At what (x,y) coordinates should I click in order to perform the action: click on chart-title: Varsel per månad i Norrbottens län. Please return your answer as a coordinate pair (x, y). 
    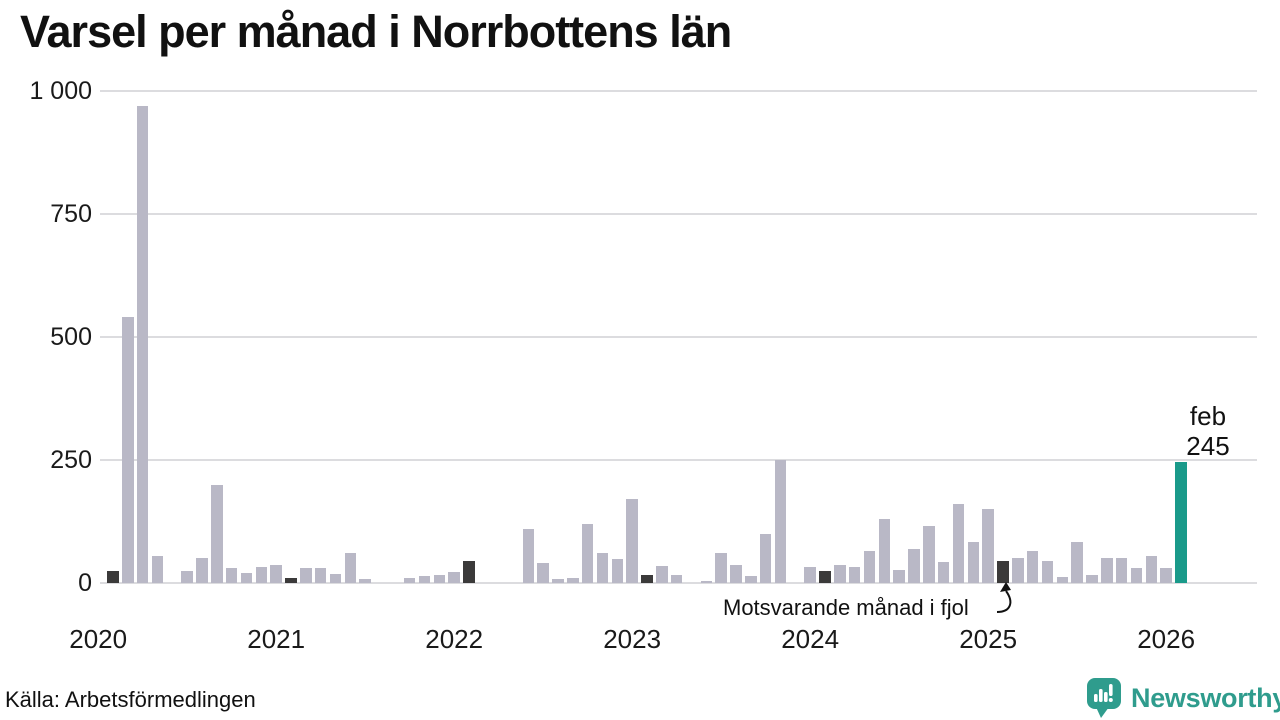
    Looking at the image, I should click on (376, 31).